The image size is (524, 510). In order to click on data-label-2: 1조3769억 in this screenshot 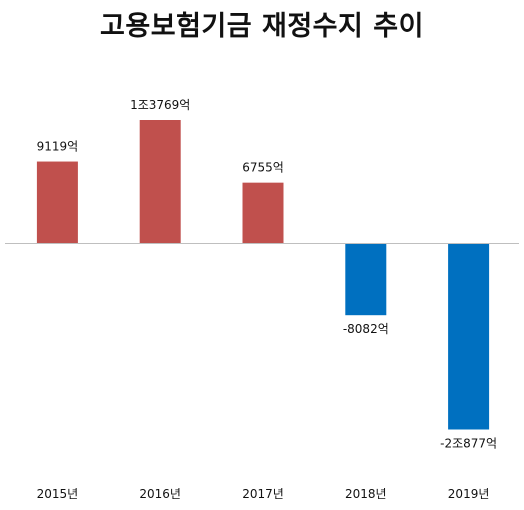, I will do `click(160, 105)`.